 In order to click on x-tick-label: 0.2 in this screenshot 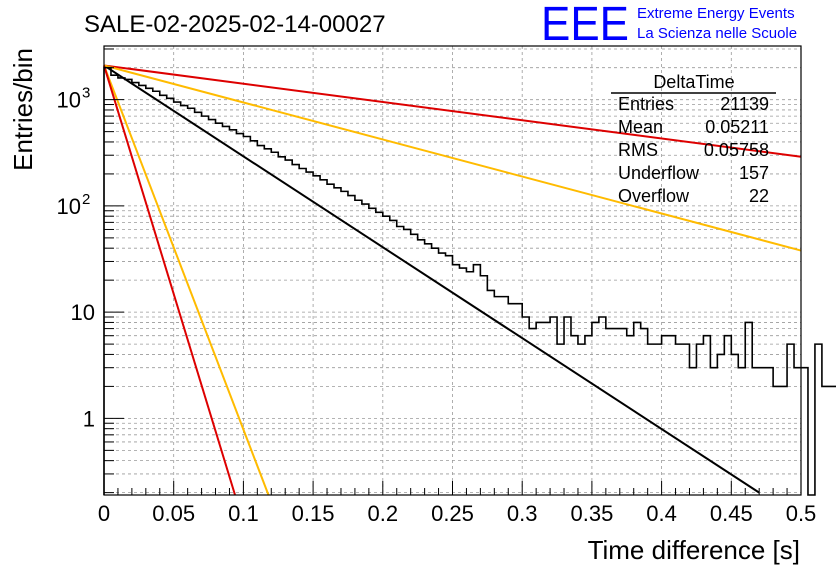, I will do `click(383, 513)`.